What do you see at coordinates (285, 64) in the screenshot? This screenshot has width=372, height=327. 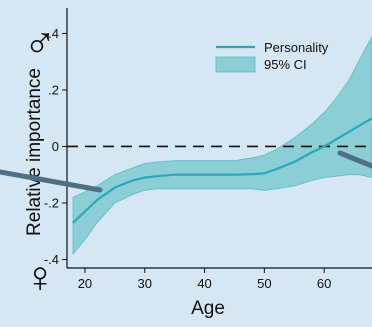 I see `legend-label-ci: 95% CI` at bounding box center [285, 64].